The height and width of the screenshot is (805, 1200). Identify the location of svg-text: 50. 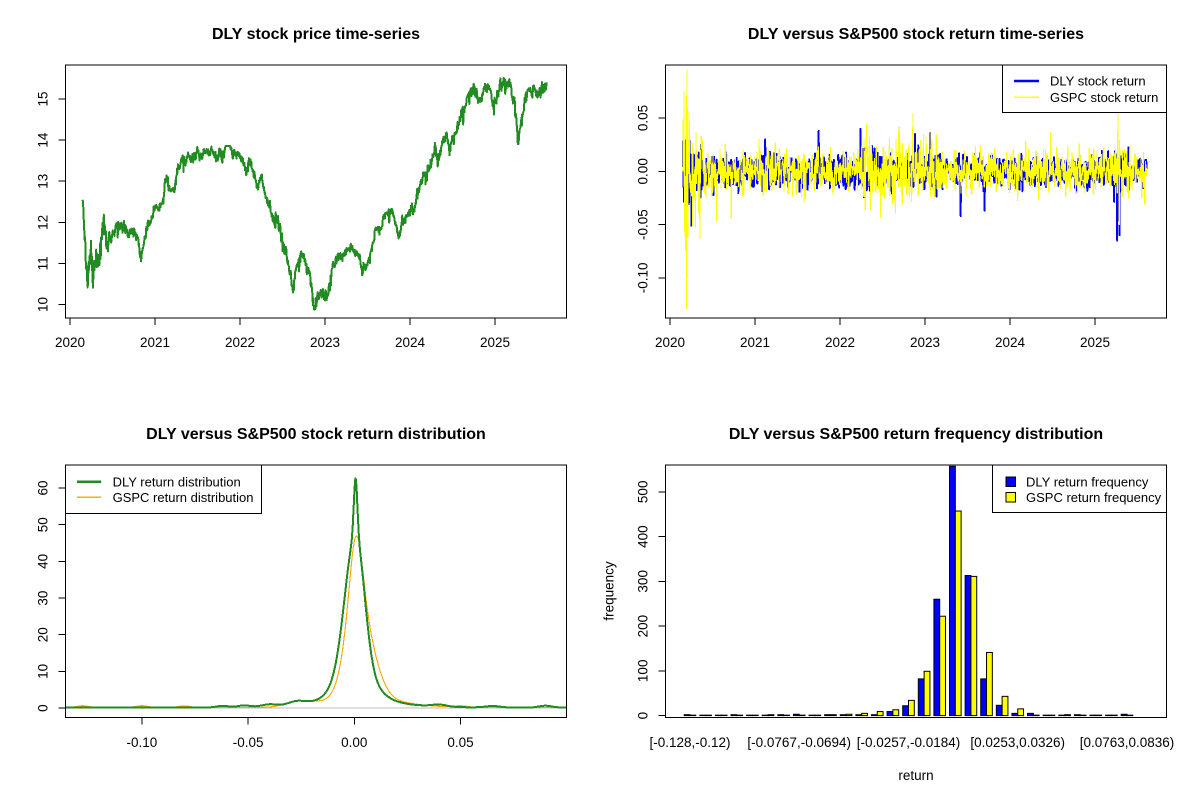
(43, 524).